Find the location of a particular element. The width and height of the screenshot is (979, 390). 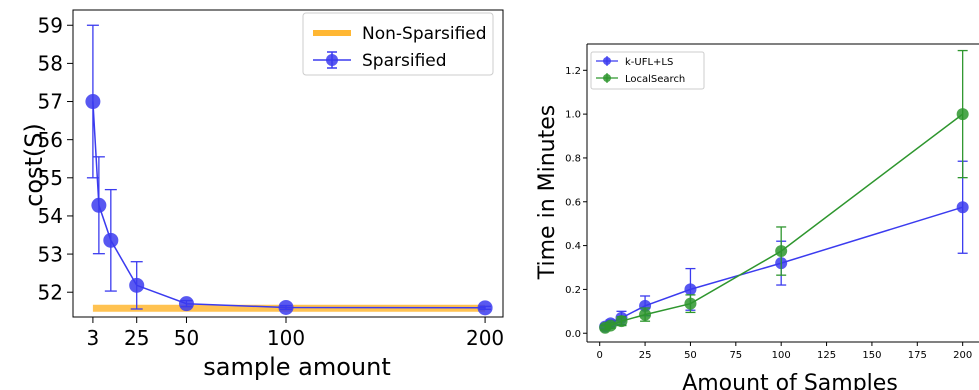

cost-chart-x-tick-label: 200 is located at coordinates (485, 338).